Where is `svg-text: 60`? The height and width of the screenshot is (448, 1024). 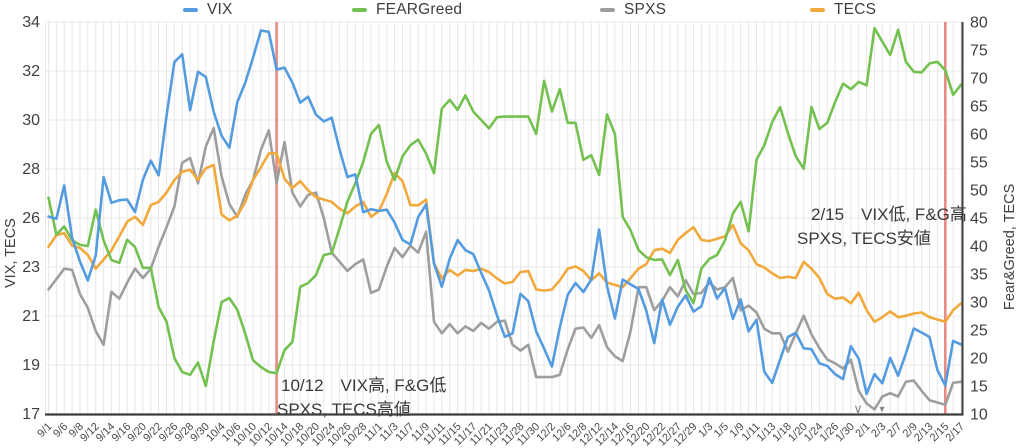
svg-text: 60 is located at coordinates (979, 135).